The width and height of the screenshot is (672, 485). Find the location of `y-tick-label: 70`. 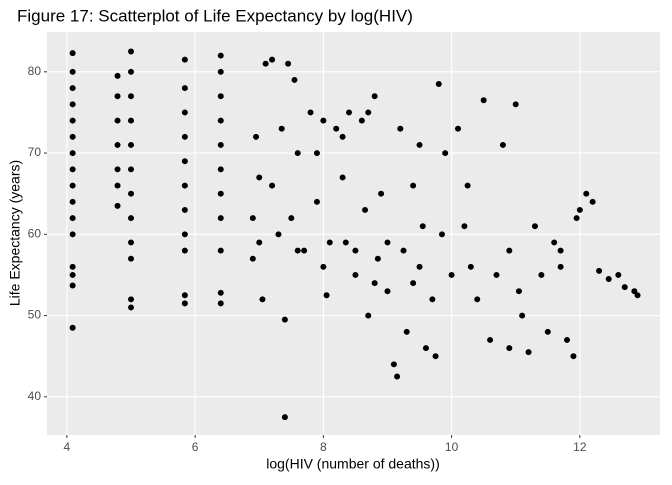

y-tick-label: 70 is located at coordinates (35, 152).